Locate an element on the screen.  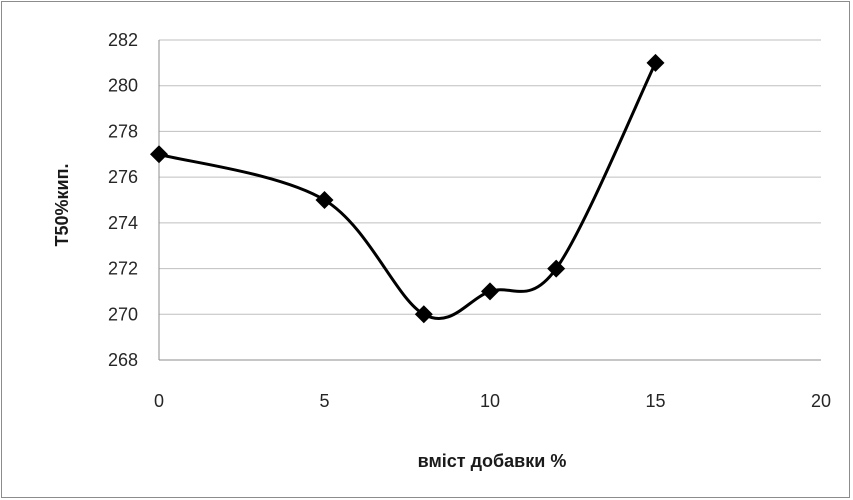
y-tick-labels: 268 270 272 274 276 278 280 282 is located at coordinates (123, 200).